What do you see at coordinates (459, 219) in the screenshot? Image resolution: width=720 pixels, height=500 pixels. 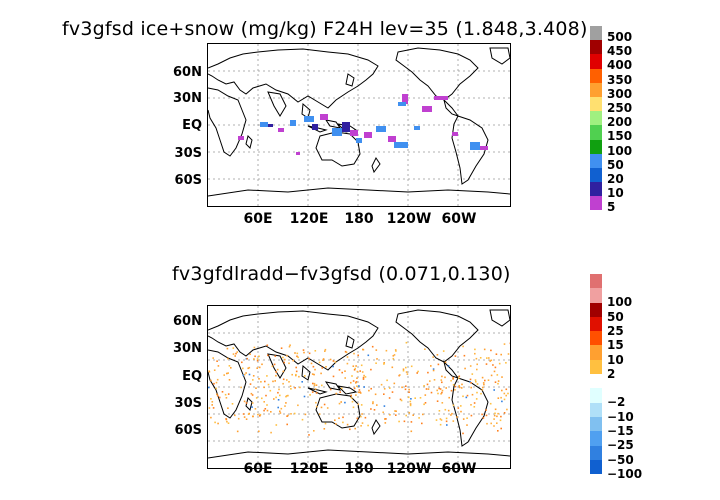 I see `top-lon-label-60w: 60W` at bounding box center [459, 219].